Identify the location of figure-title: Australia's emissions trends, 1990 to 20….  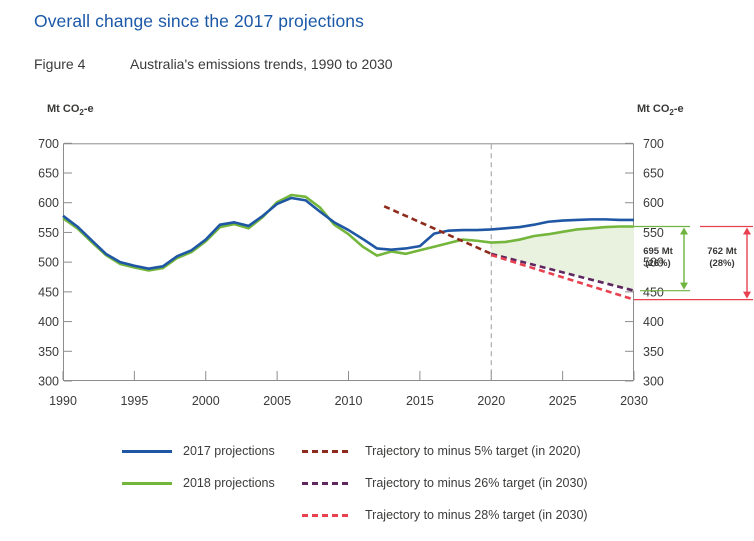
(261, 64).